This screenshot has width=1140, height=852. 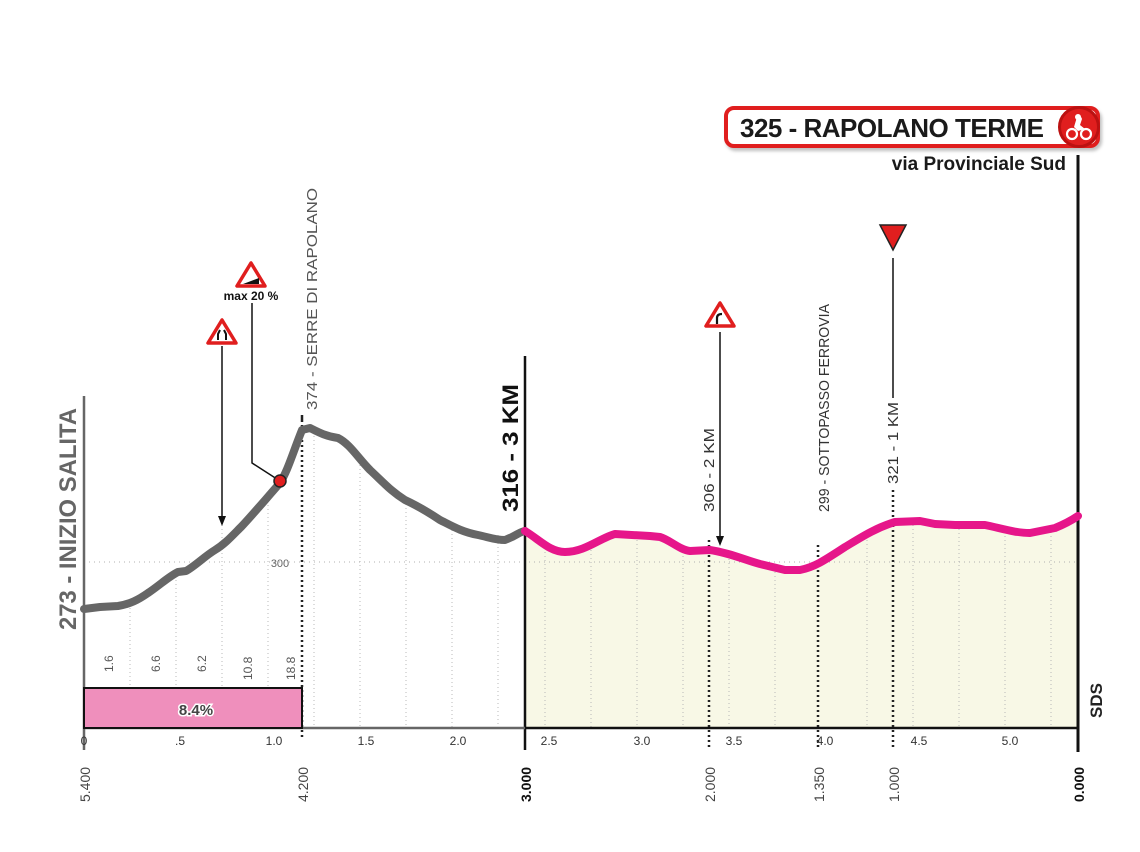 I want to click on red-triangle-flamme-rouge-icon, so click(x=893, y=311).